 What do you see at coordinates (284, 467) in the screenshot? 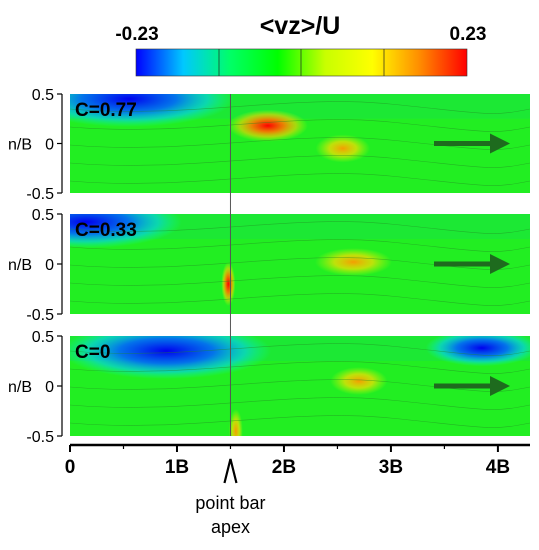
I see `x-tick-label: 2B` at bounding box center [284, 467].